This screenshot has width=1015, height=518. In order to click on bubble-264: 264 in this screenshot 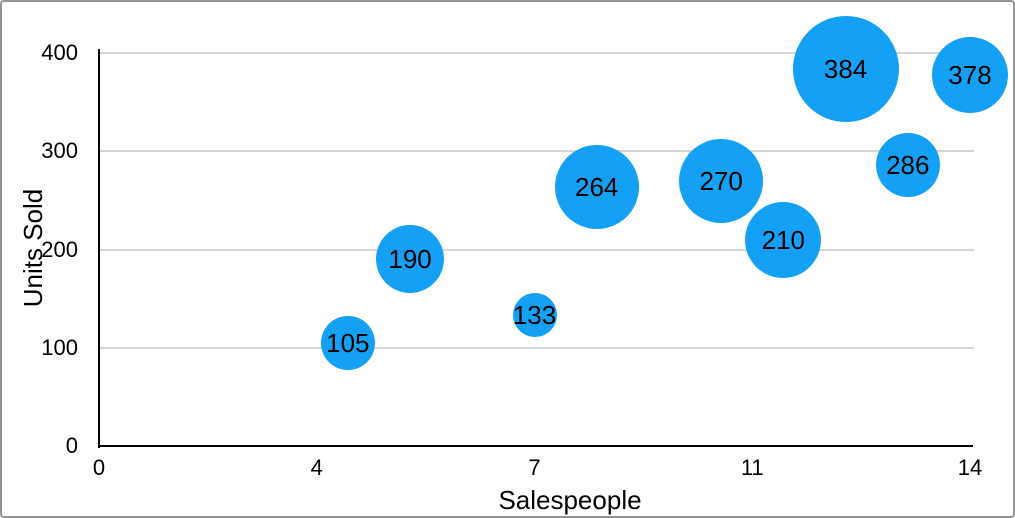, I will do `click(596, 186)`.